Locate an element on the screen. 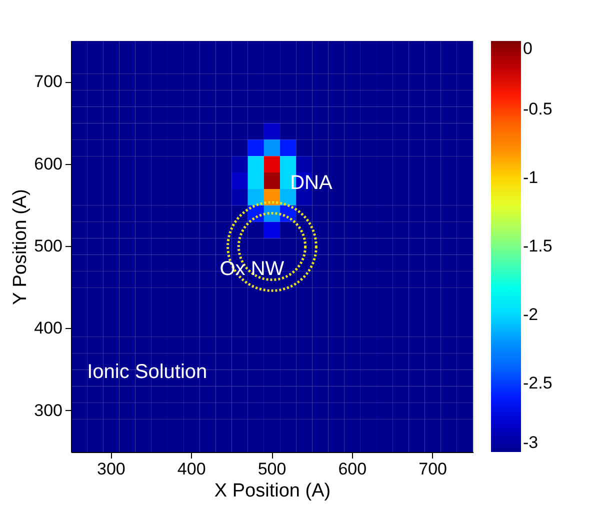 This screenshot has width=605, height=512. y-tick-label: 700 is located at coordinates (48, 82).